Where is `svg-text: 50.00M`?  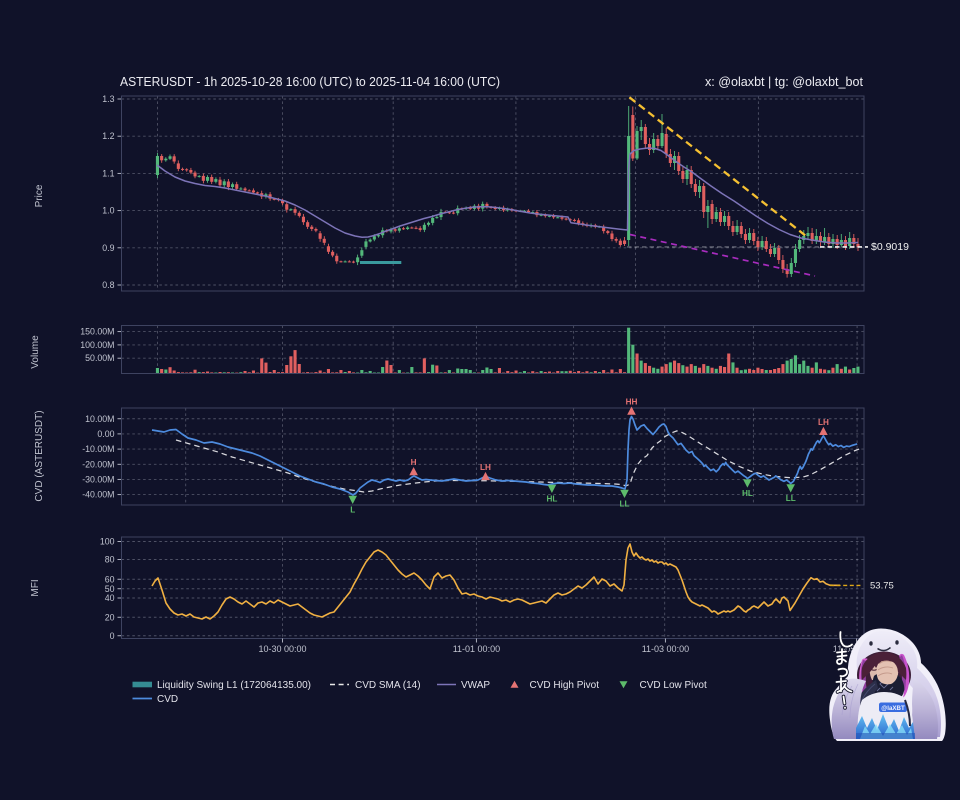
svg-text: 50.00M is located at coordinates (99, 358).